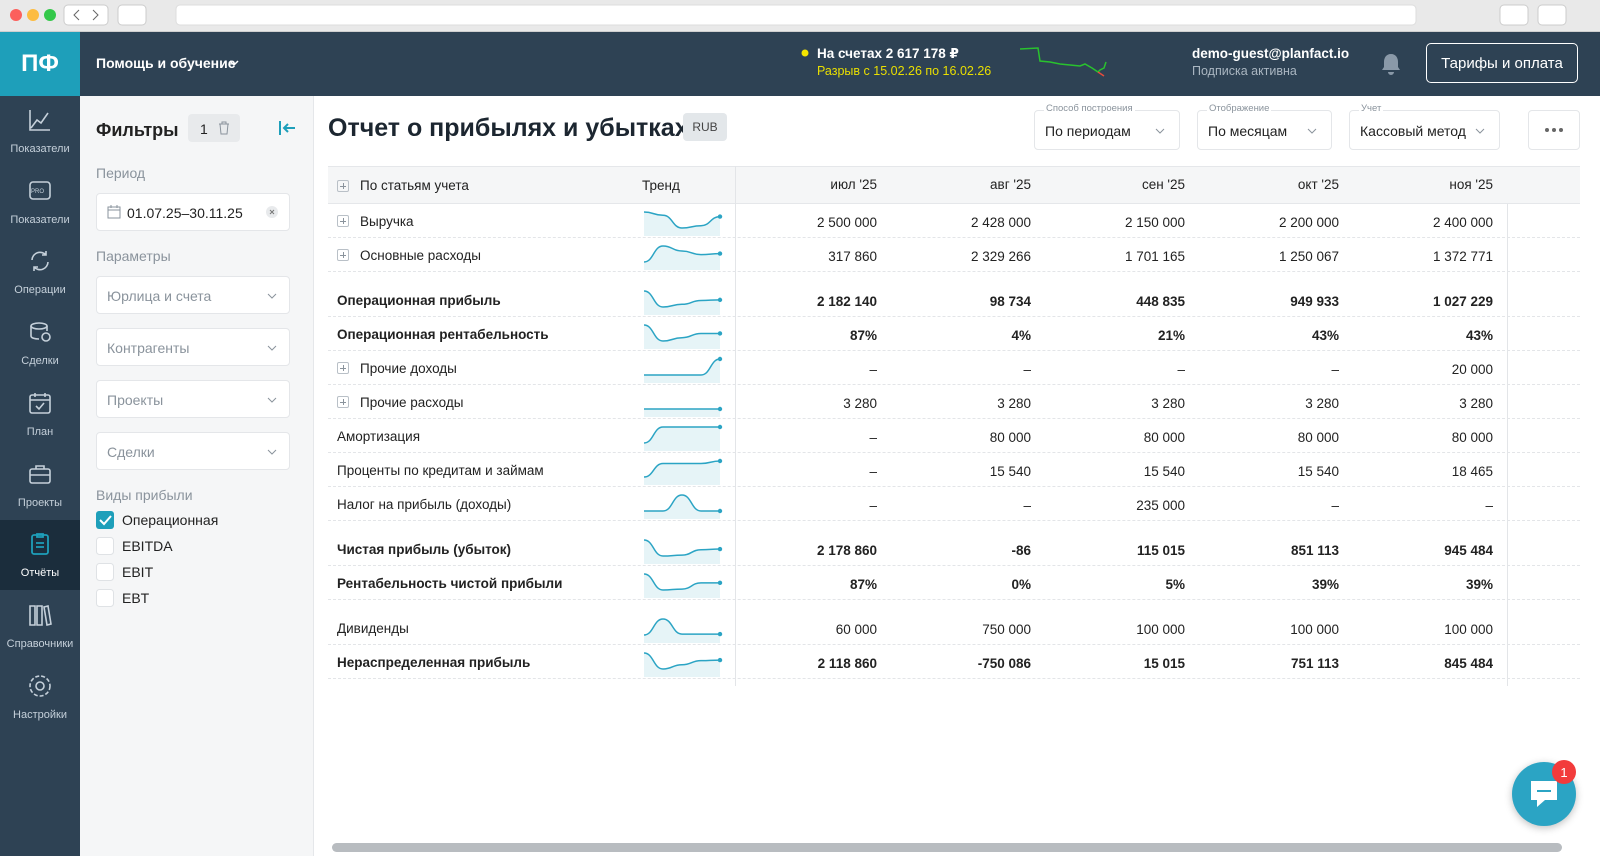 The image size is (1600, 856). What do you see at coordinates (343, 186) in the screenshot?
I see `expand-all` at bounding box center [343, 186].